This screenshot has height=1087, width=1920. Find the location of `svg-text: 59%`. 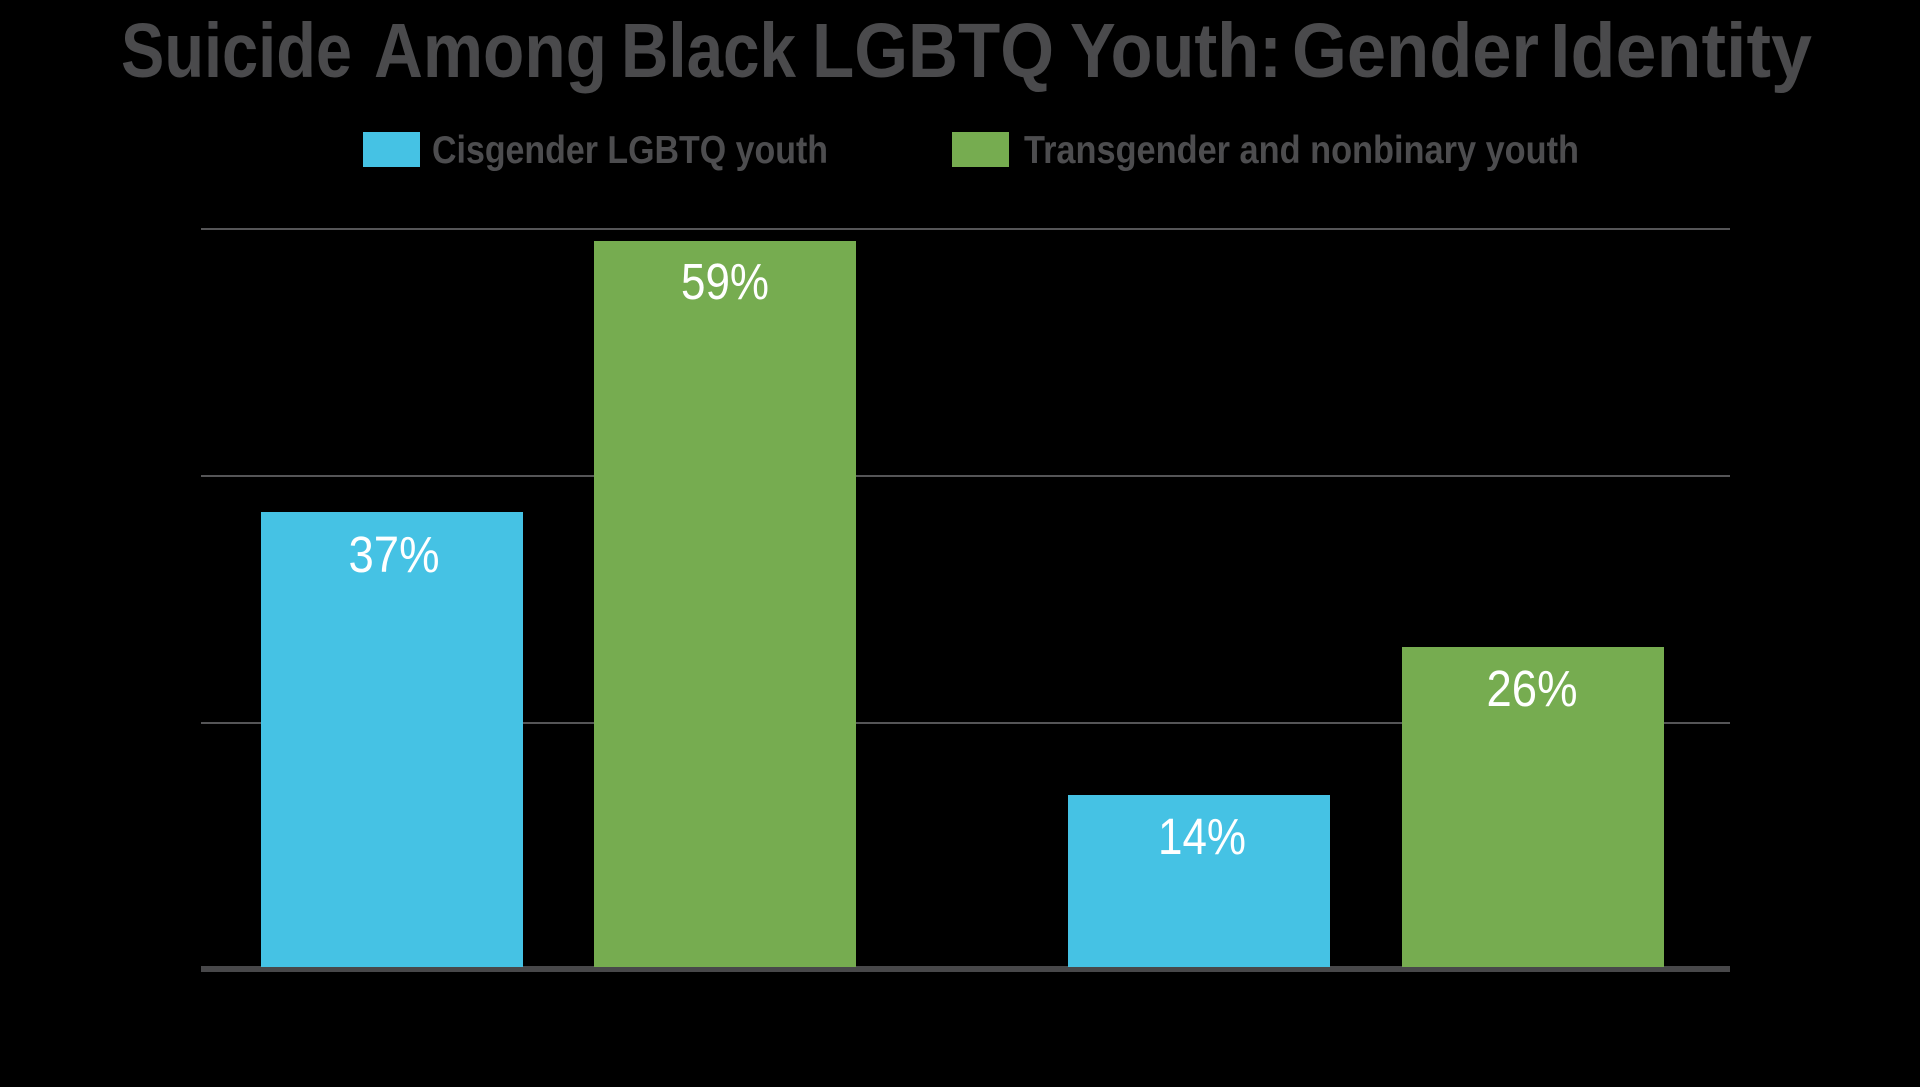

svg-text: 59% is located at coordinates (725, 281).